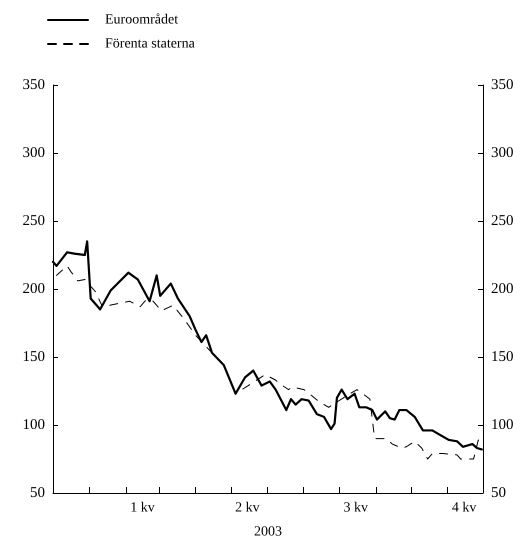  I want to click on y-tick-label: 50, so click(37, 493).